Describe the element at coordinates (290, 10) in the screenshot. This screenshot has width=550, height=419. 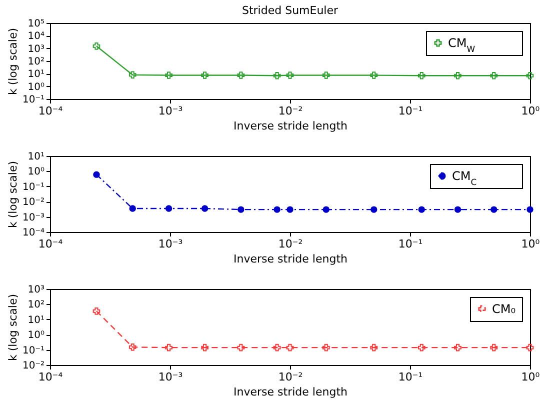
I see `chart-title: Strided SumEuler` at that location.